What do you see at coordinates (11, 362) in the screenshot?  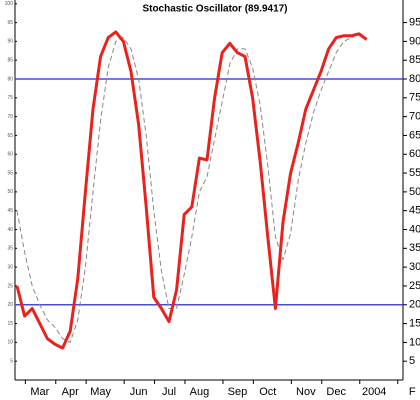 I see `y-tick-label: 5` at bounding box center [11, 362].